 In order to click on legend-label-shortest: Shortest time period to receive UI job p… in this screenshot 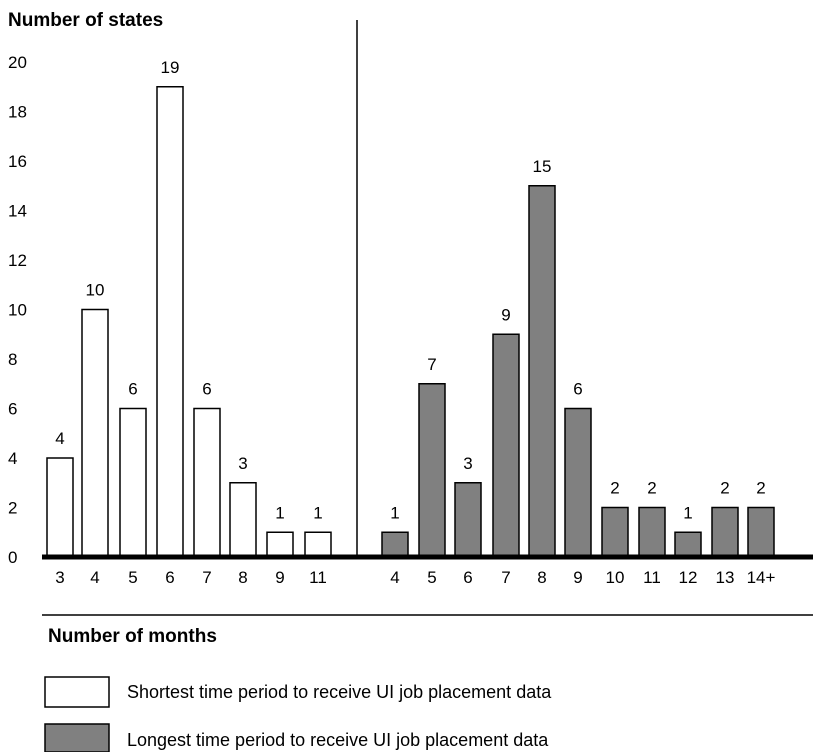, I will do `click(339, 692)`.